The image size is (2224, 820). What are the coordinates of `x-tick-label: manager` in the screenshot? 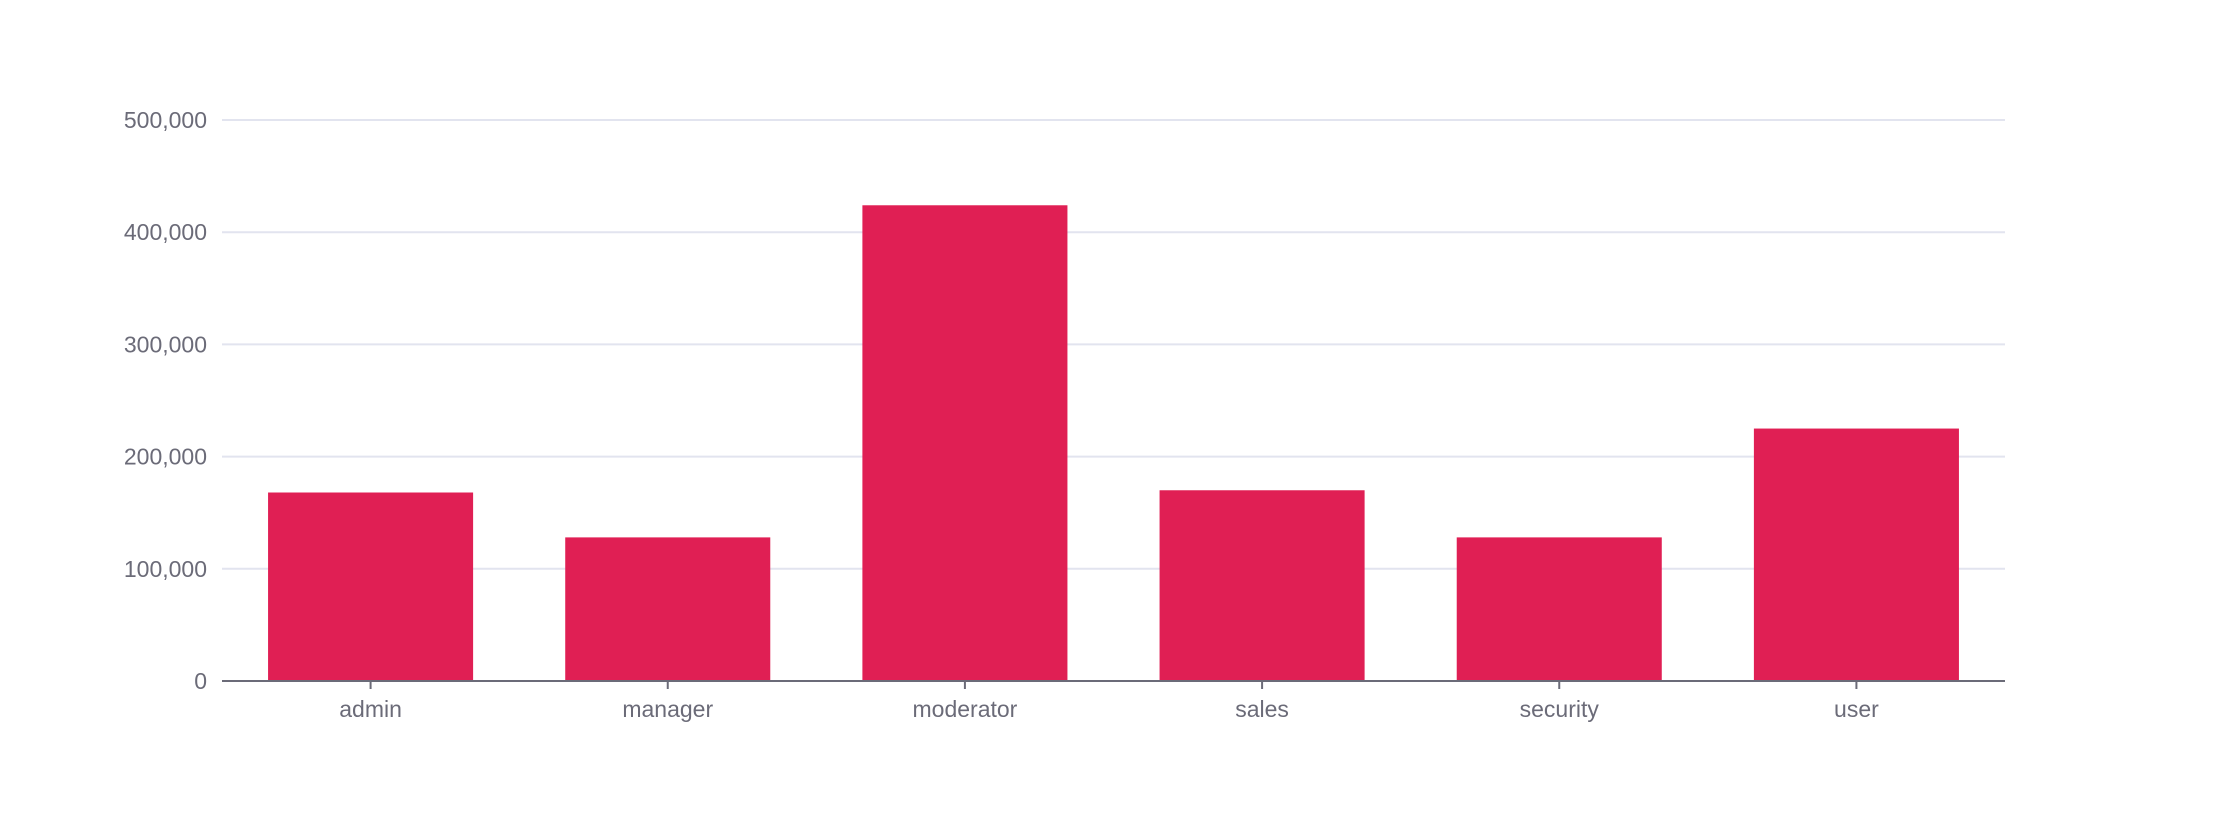 It's located at (667, 709).